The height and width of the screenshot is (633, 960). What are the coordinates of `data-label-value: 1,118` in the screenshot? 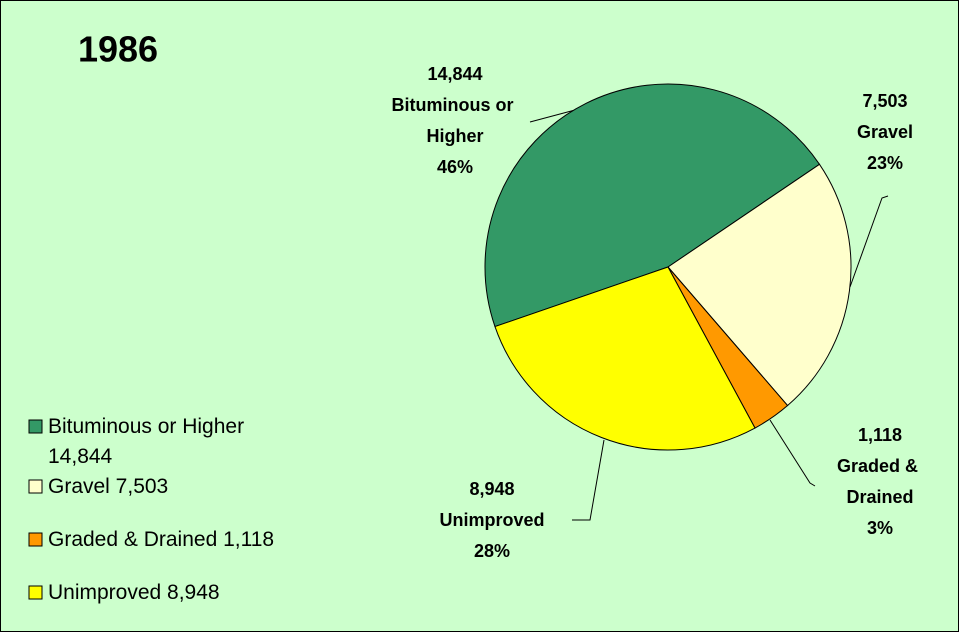 It's located at (880, 435).